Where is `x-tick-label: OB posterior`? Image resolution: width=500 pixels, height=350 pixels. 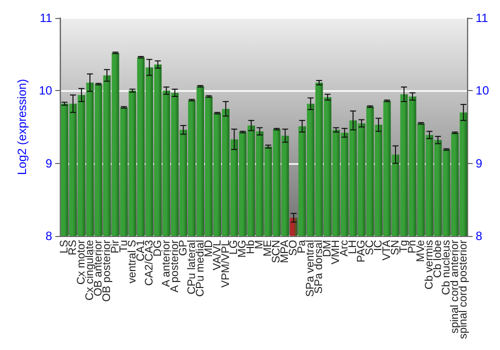
x-tick-label: OB posterior is located at coordinates (106, 271).